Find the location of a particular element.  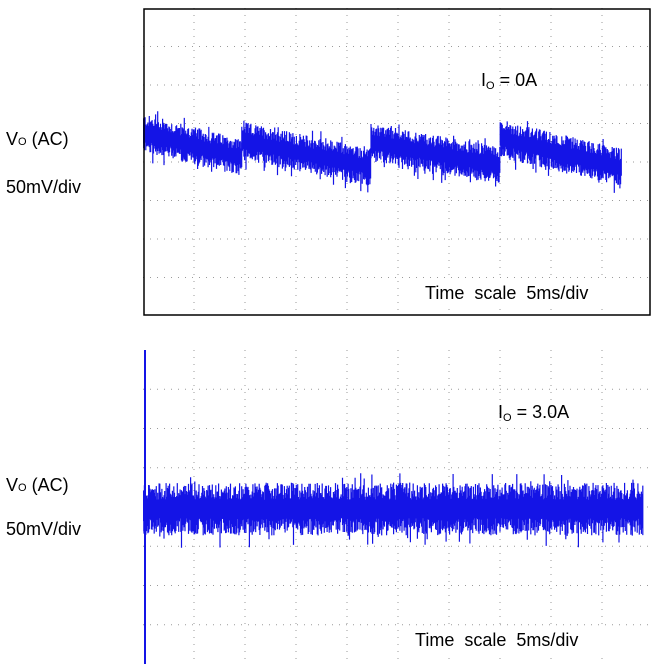

trace-top is located at coordinates (382, 152).